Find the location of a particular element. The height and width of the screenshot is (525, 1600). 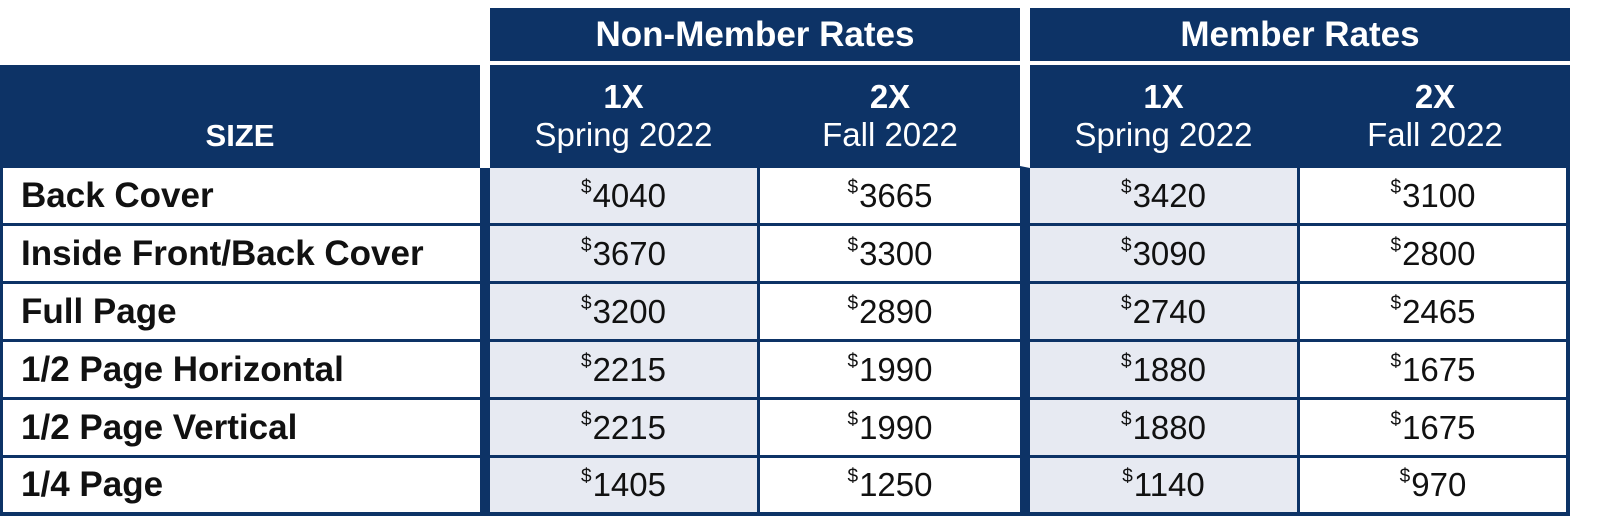

group-header-member: Member Rates is located at coordinates (1300, 36).